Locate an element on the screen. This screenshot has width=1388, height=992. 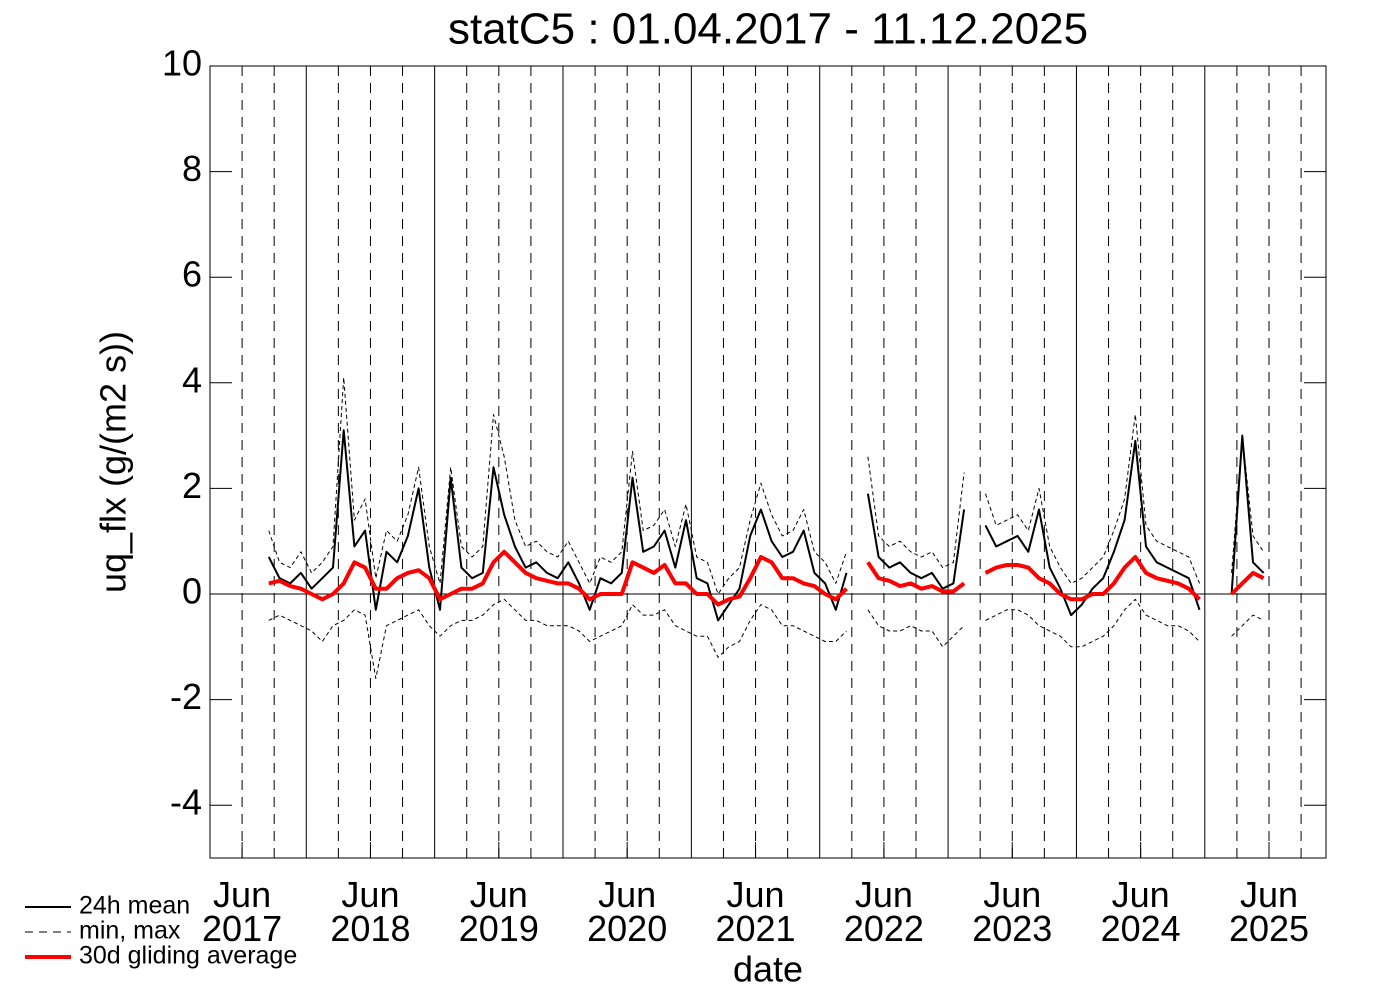
x-tick-label: Jun 2020 is located at coordinates (627, 911).